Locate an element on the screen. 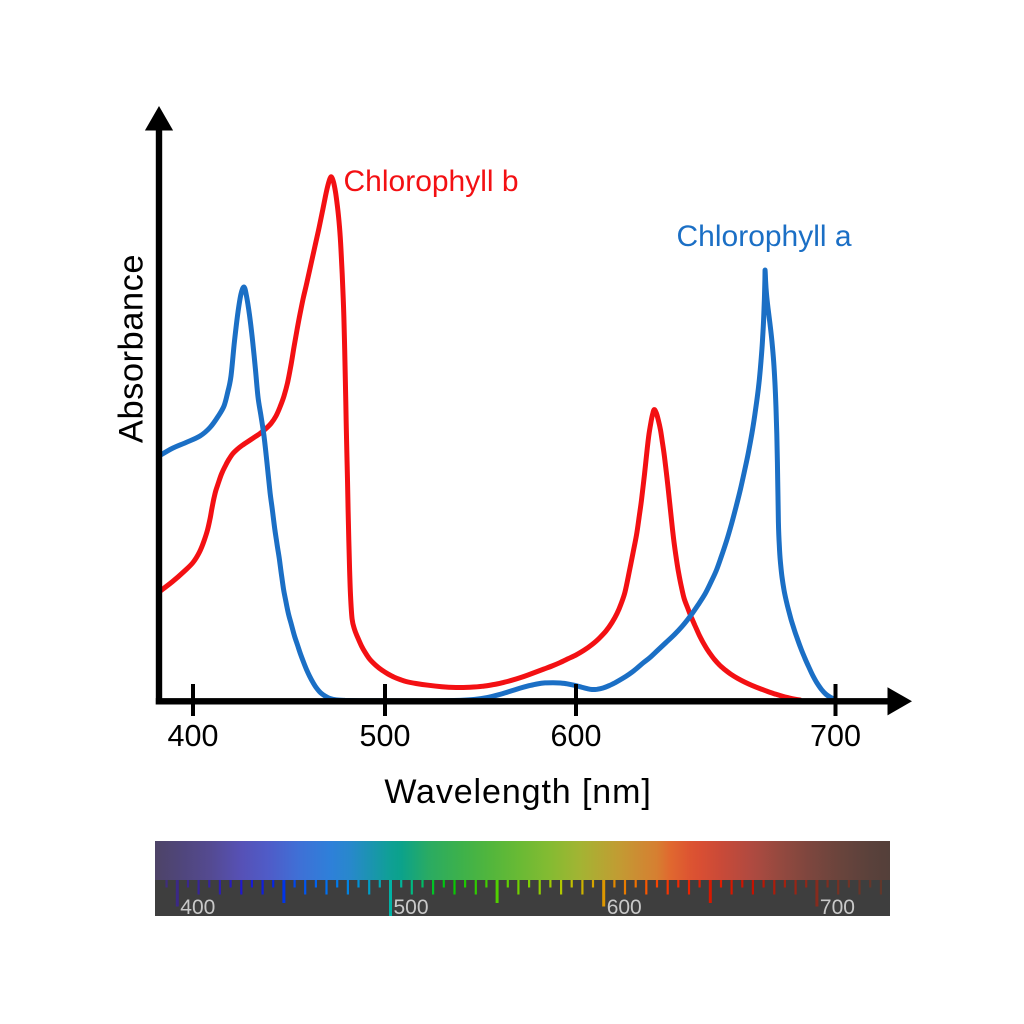 Image resolution: width=1024 pixels, height=1024 pixels. svg-text: Chlorophyll a is located at coordinates (764, 236).